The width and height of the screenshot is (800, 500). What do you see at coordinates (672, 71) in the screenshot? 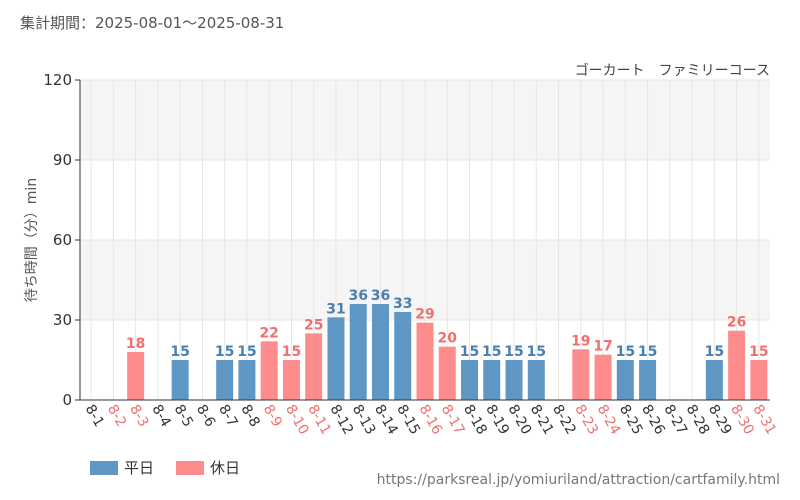
I see `chart-title: ゴーカート ファミリーコース` at bounding box center [672, 71].